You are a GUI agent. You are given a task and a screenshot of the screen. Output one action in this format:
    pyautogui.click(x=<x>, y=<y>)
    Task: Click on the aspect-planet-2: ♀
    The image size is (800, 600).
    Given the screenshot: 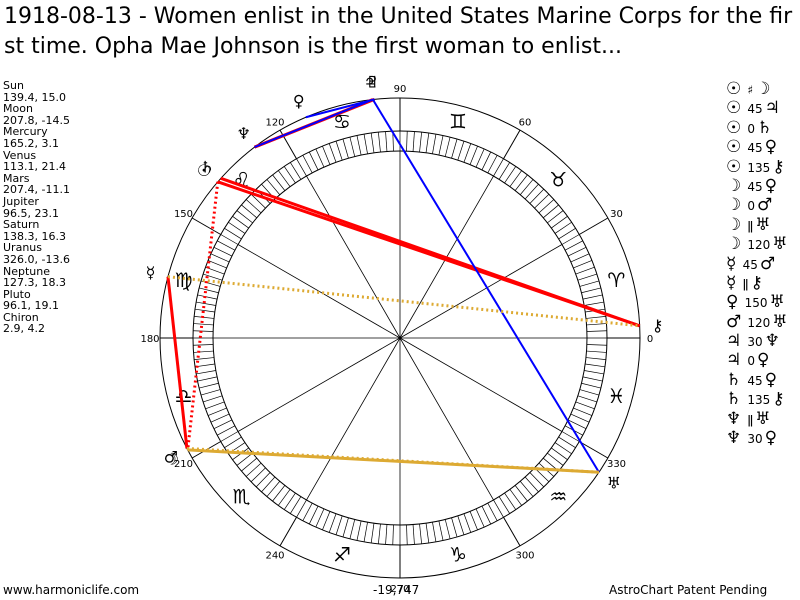 What is the action you would take?
    pyautogui.click(x=771, y=379)
    